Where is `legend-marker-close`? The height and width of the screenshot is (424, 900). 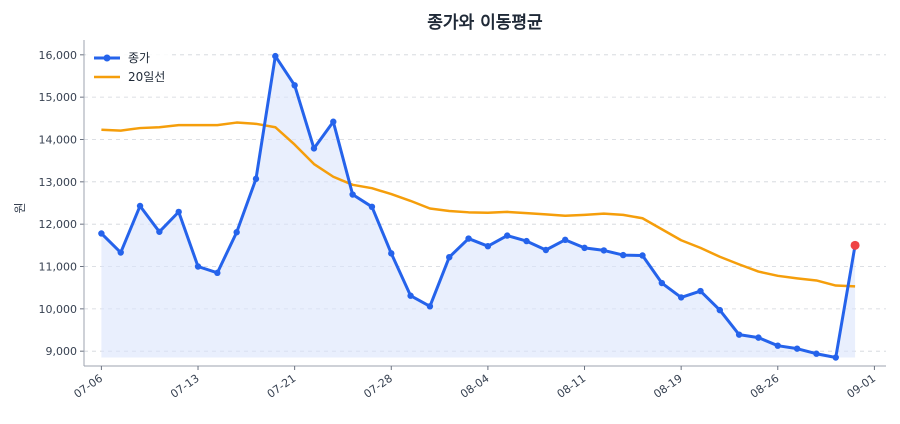 legend-marker-close is located at coordinates (107, 58).